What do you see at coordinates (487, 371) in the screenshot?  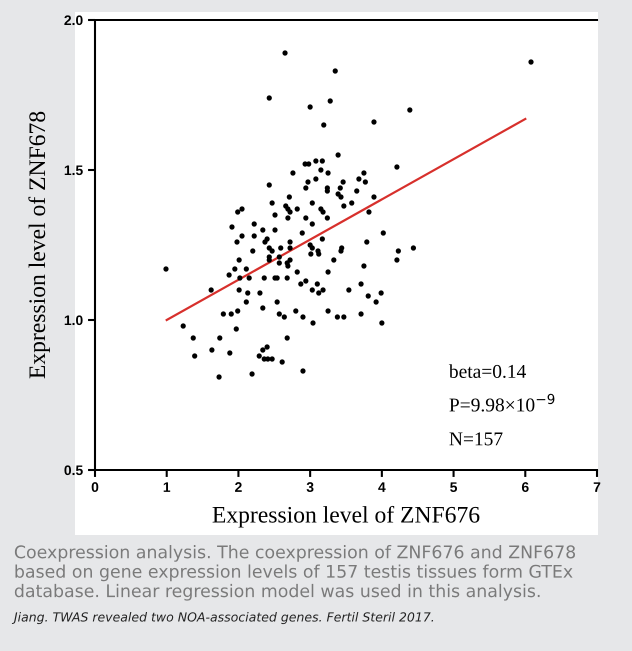 I see `annotation: beta=0.14` at bounding box center [487, 371].